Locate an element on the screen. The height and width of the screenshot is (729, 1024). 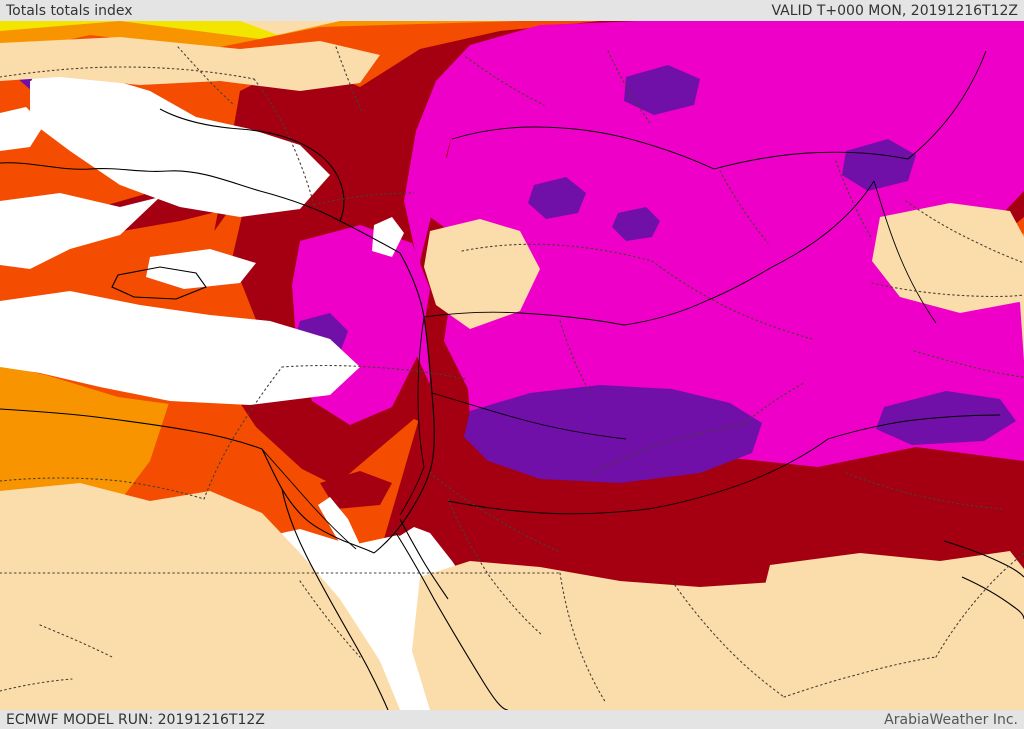
brand-watermark: ArabiaWeather Inc. is located at coordinates (951, 719).